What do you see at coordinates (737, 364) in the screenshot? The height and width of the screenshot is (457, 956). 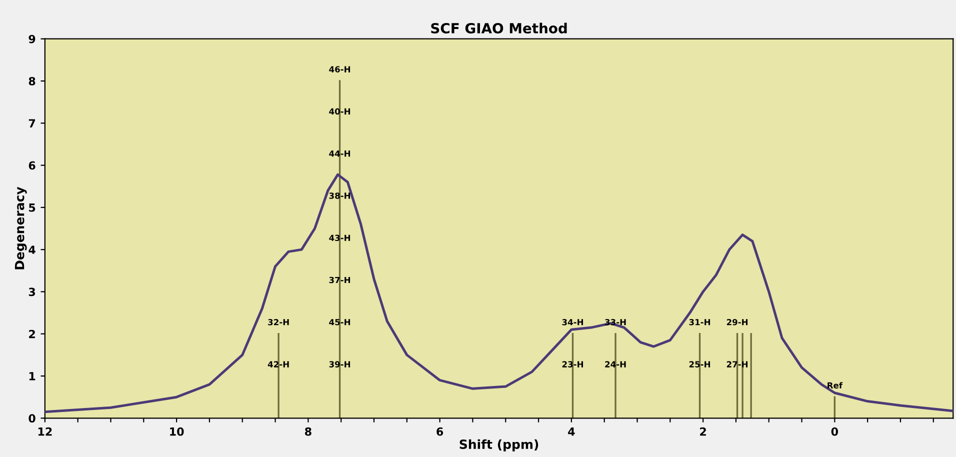 I see `annotation: 27-H` at bounding box center [737, 364].